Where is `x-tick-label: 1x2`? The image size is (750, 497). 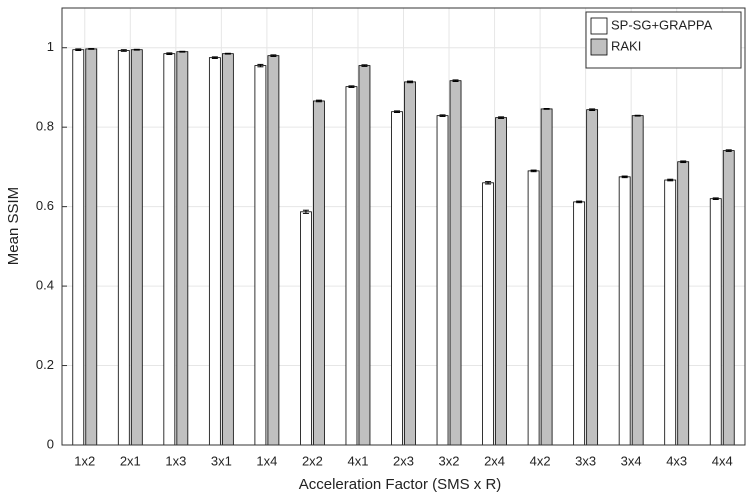
x-tick-label: 1x2 is located at coordinates (84, 460).